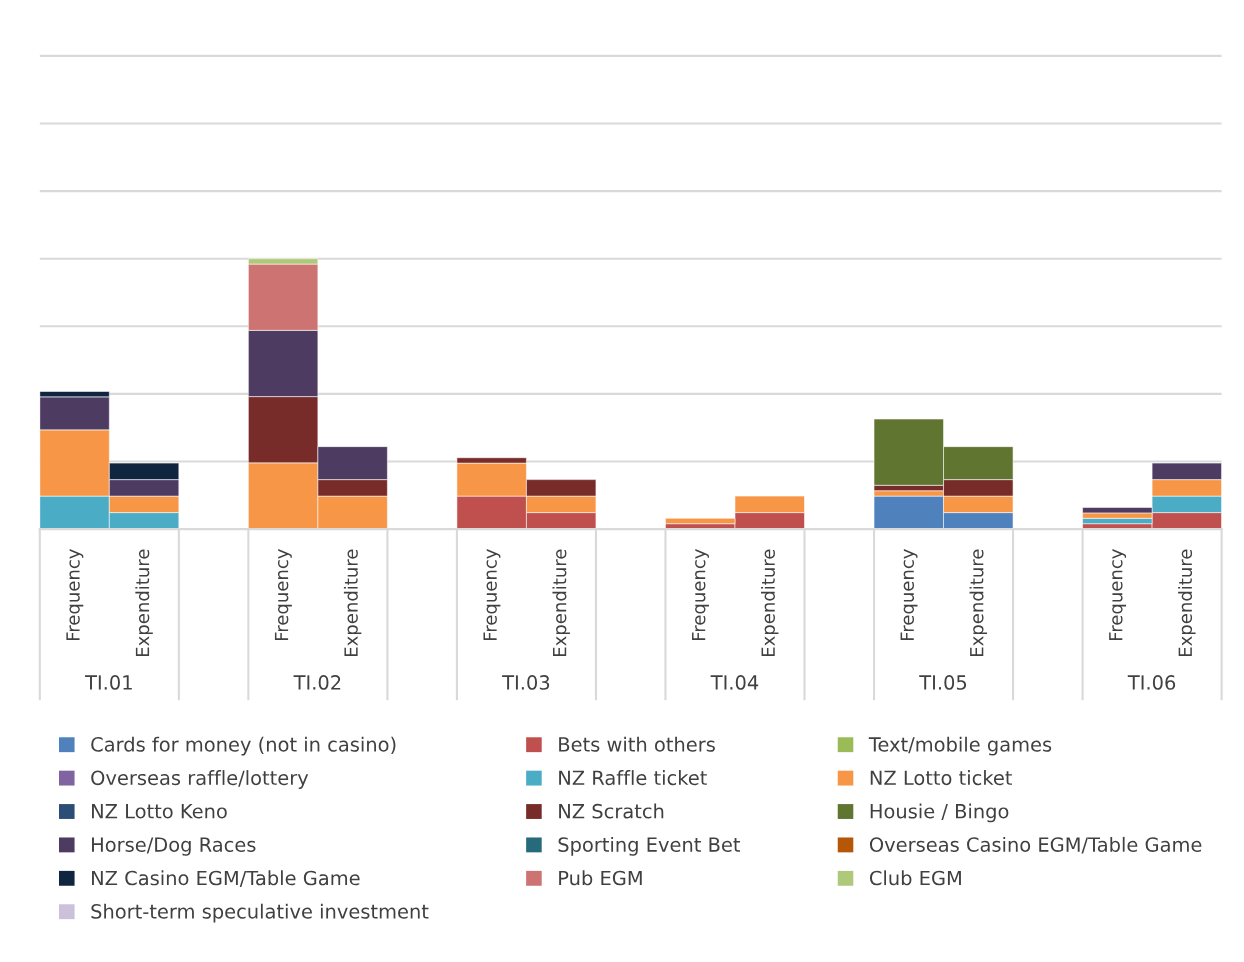 The height and width of the screenshot is (962, 1244). Describe the element at coordinates (243, 746) in the screenshot. I see `legend-label: Cards for money (not in casino)` at that location.